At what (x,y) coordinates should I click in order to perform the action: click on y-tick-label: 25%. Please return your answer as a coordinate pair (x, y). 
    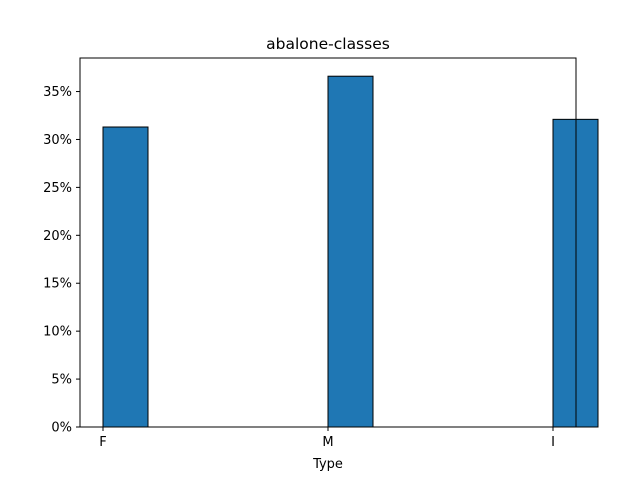
    Looking at the image, I should click on (57, 188).